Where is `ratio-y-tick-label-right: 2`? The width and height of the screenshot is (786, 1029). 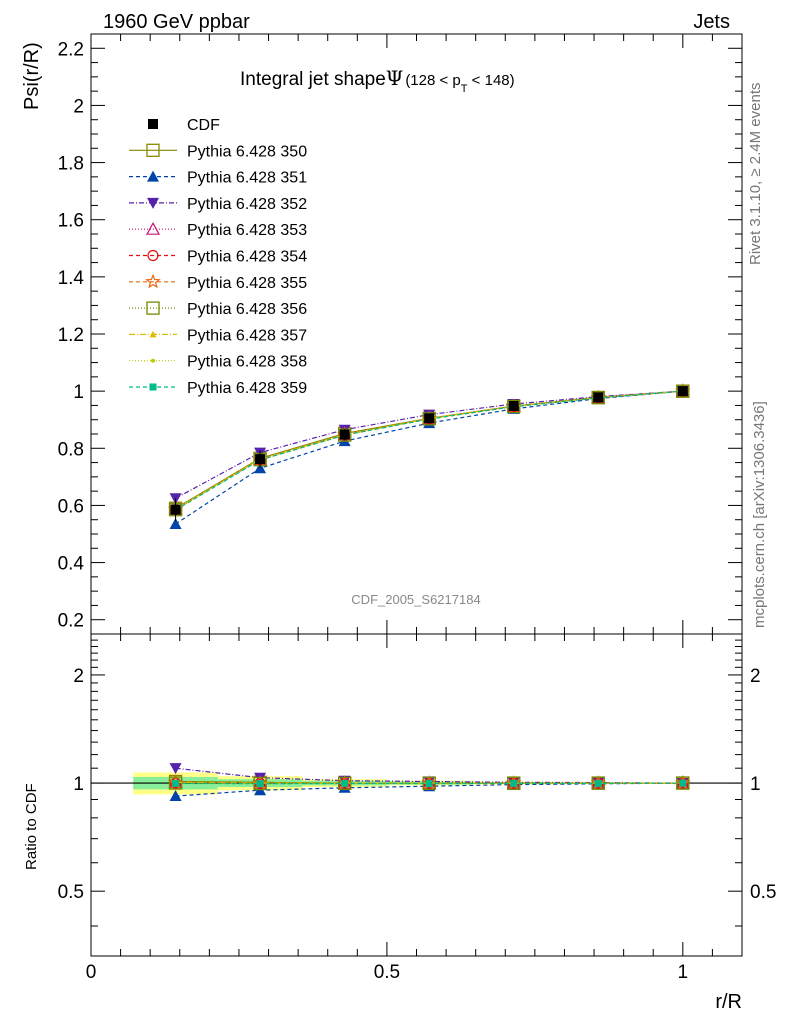 ratio-y-tick-label-right: 2 is located at coordinates (755, 676).